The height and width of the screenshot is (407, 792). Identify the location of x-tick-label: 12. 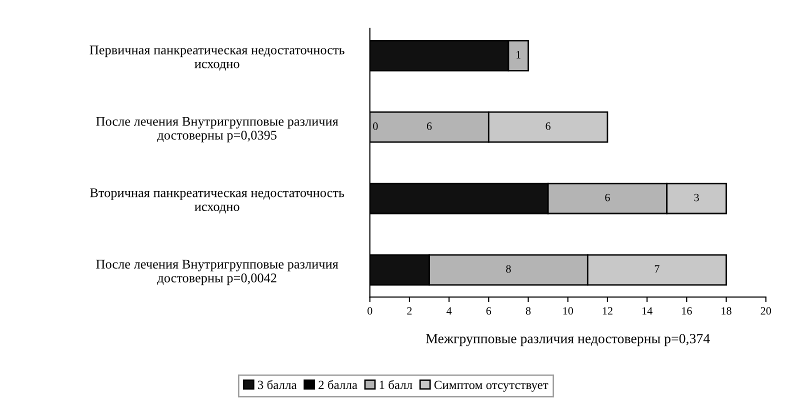
(607, 311).